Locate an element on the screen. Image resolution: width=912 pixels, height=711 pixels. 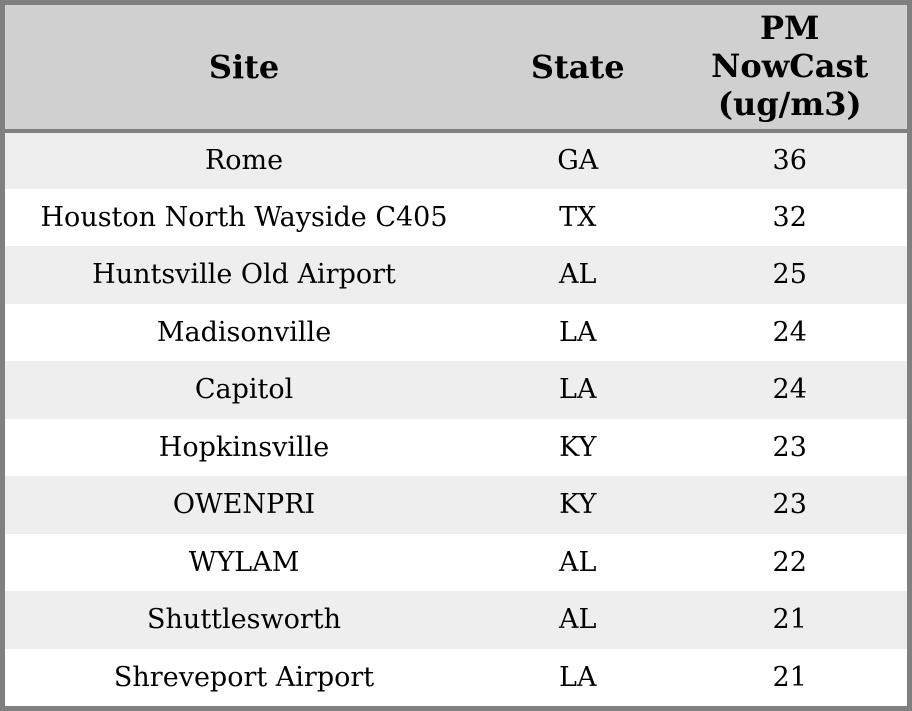
column-header-pm-nowcast: PM NowCast (ug/m3) is located at coordinates (789, 69).